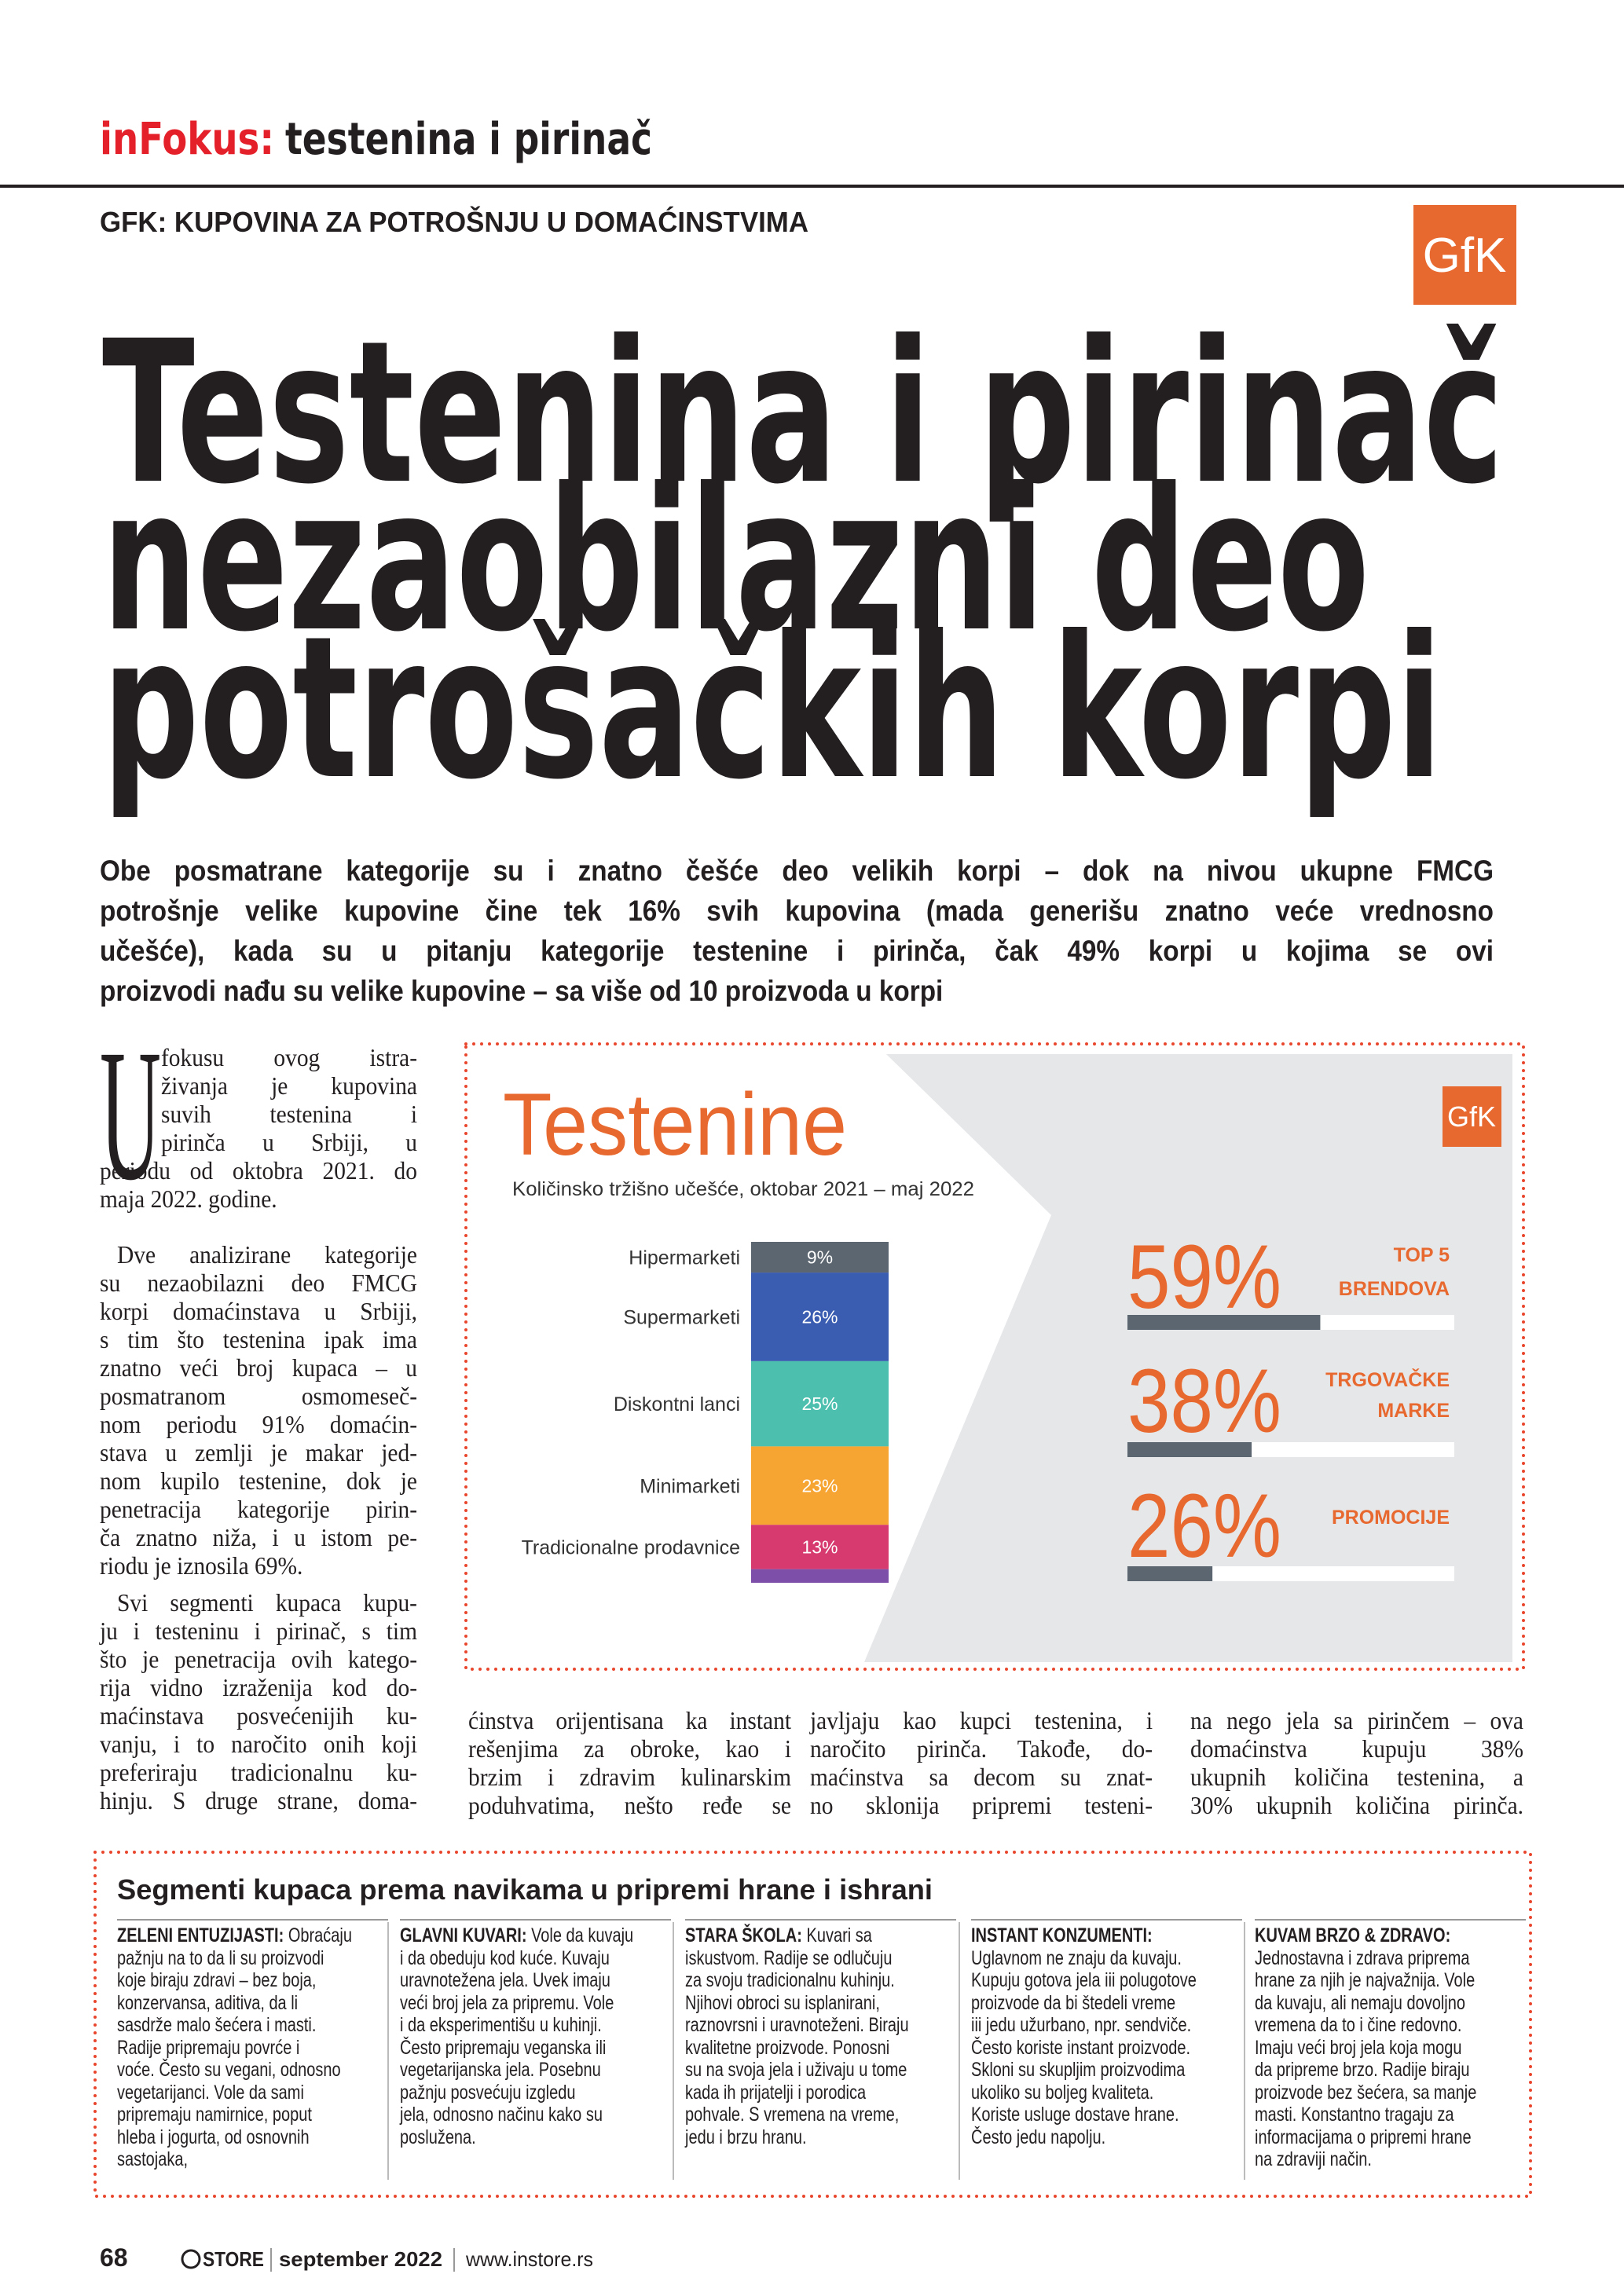  I want to click on segment-line: kvalitetne proizvode. Ponosni, so click(788, 2047).